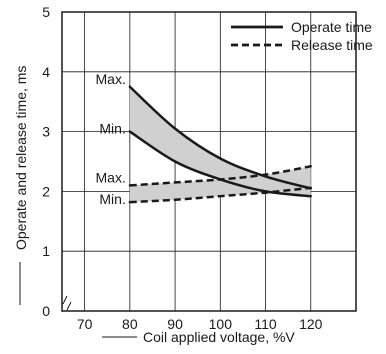 This screenshot has width=386, height=354. Describe the element at coordinates (46, 251) in the screenshot. I see `y-tick-label: 1` at that location.